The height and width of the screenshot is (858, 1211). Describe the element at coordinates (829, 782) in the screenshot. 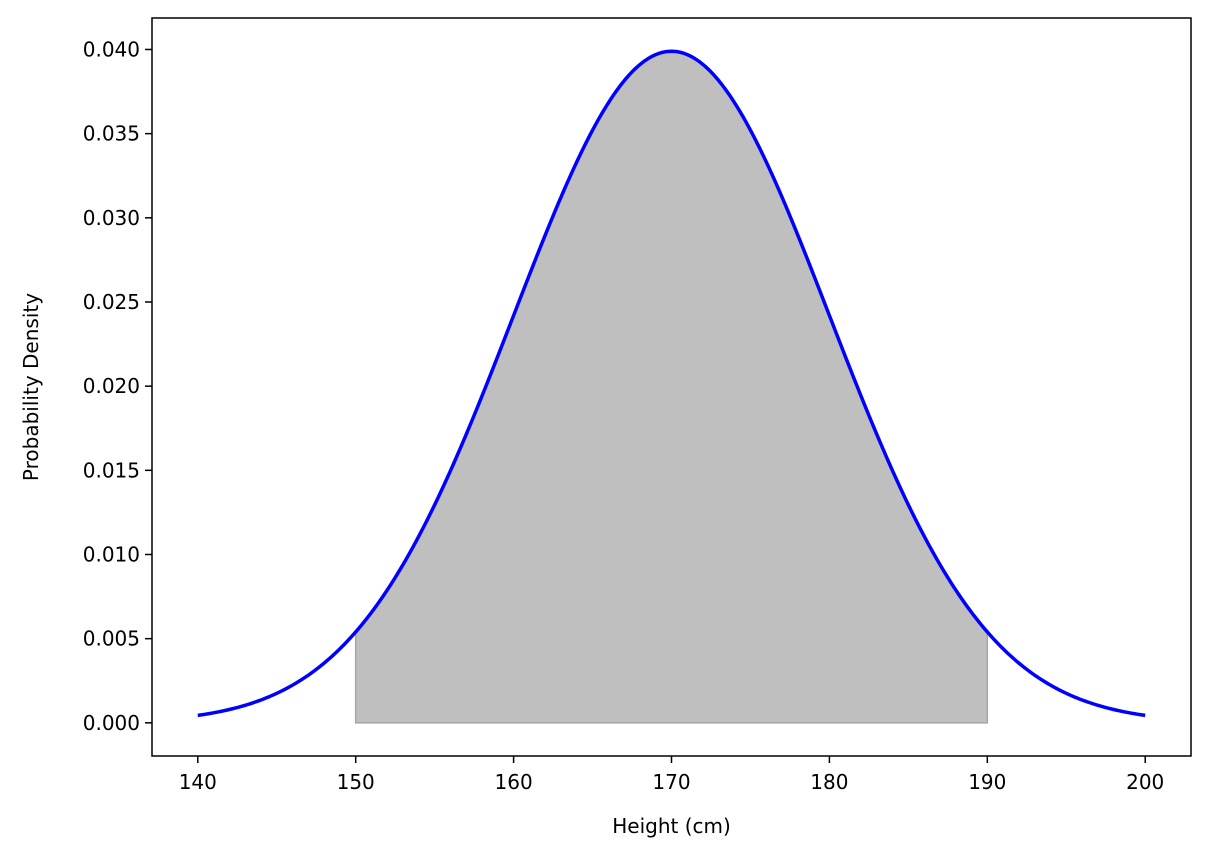

I see `x-tick-label: 180` at that location.